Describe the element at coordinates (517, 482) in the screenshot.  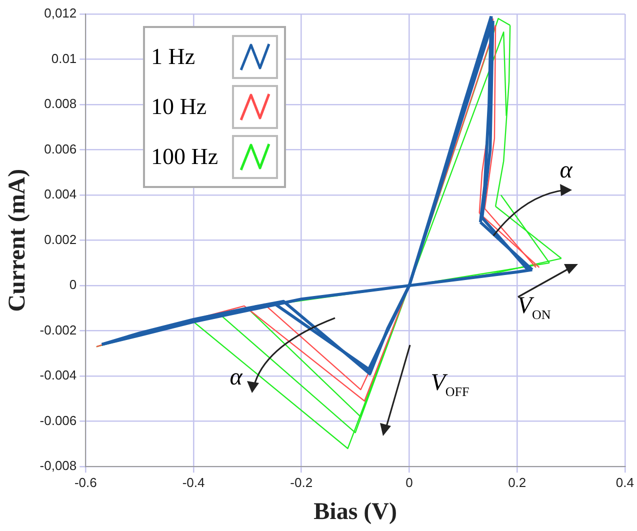
I see `x-tick-label: 0.2` at that location.